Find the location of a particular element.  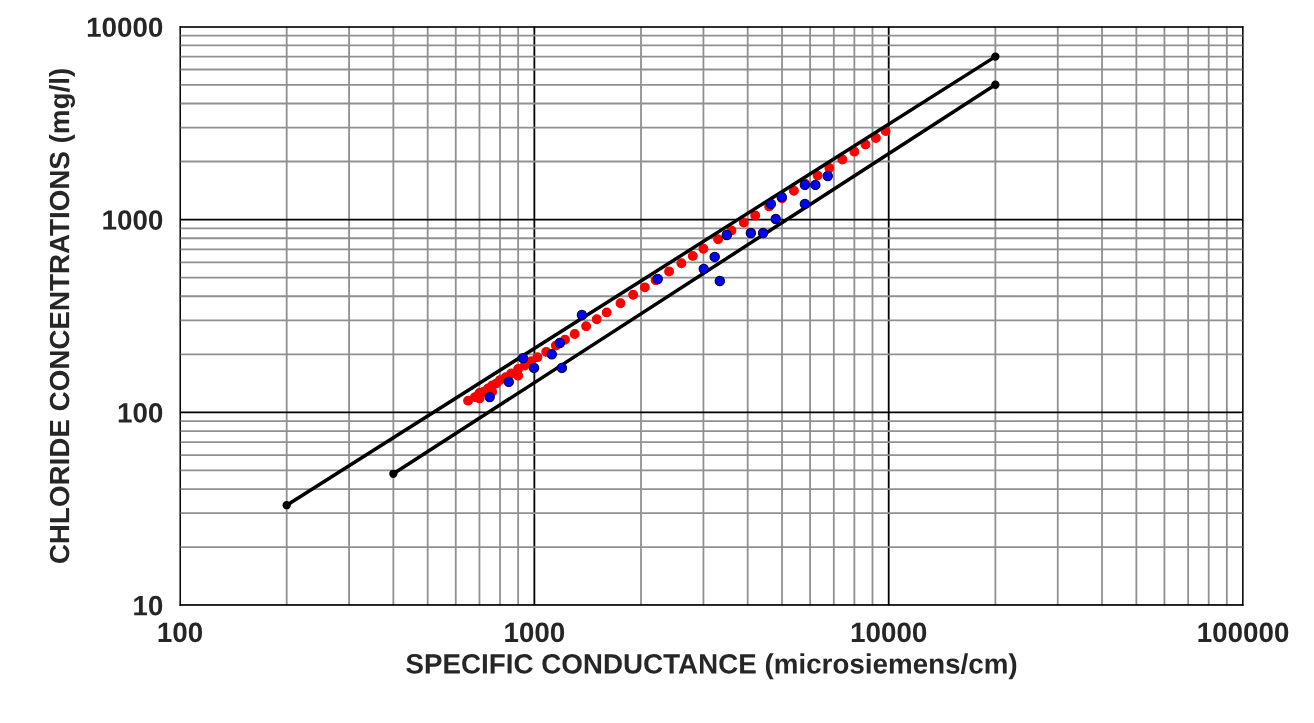

y-tick-label: 10 is located at coordinates (148, 605).